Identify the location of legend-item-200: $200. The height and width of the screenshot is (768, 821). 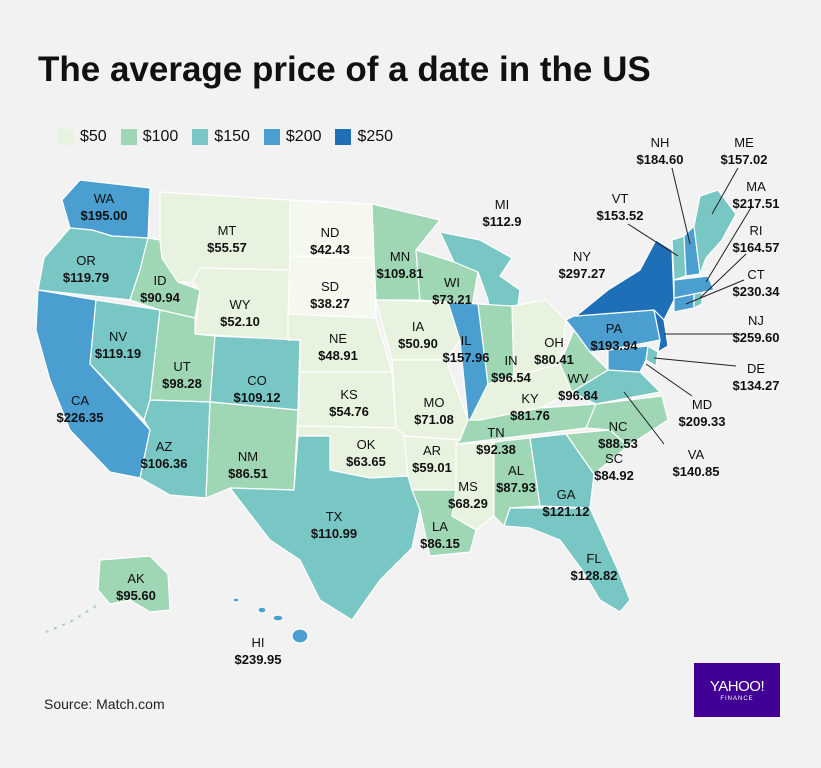
(292, 137).